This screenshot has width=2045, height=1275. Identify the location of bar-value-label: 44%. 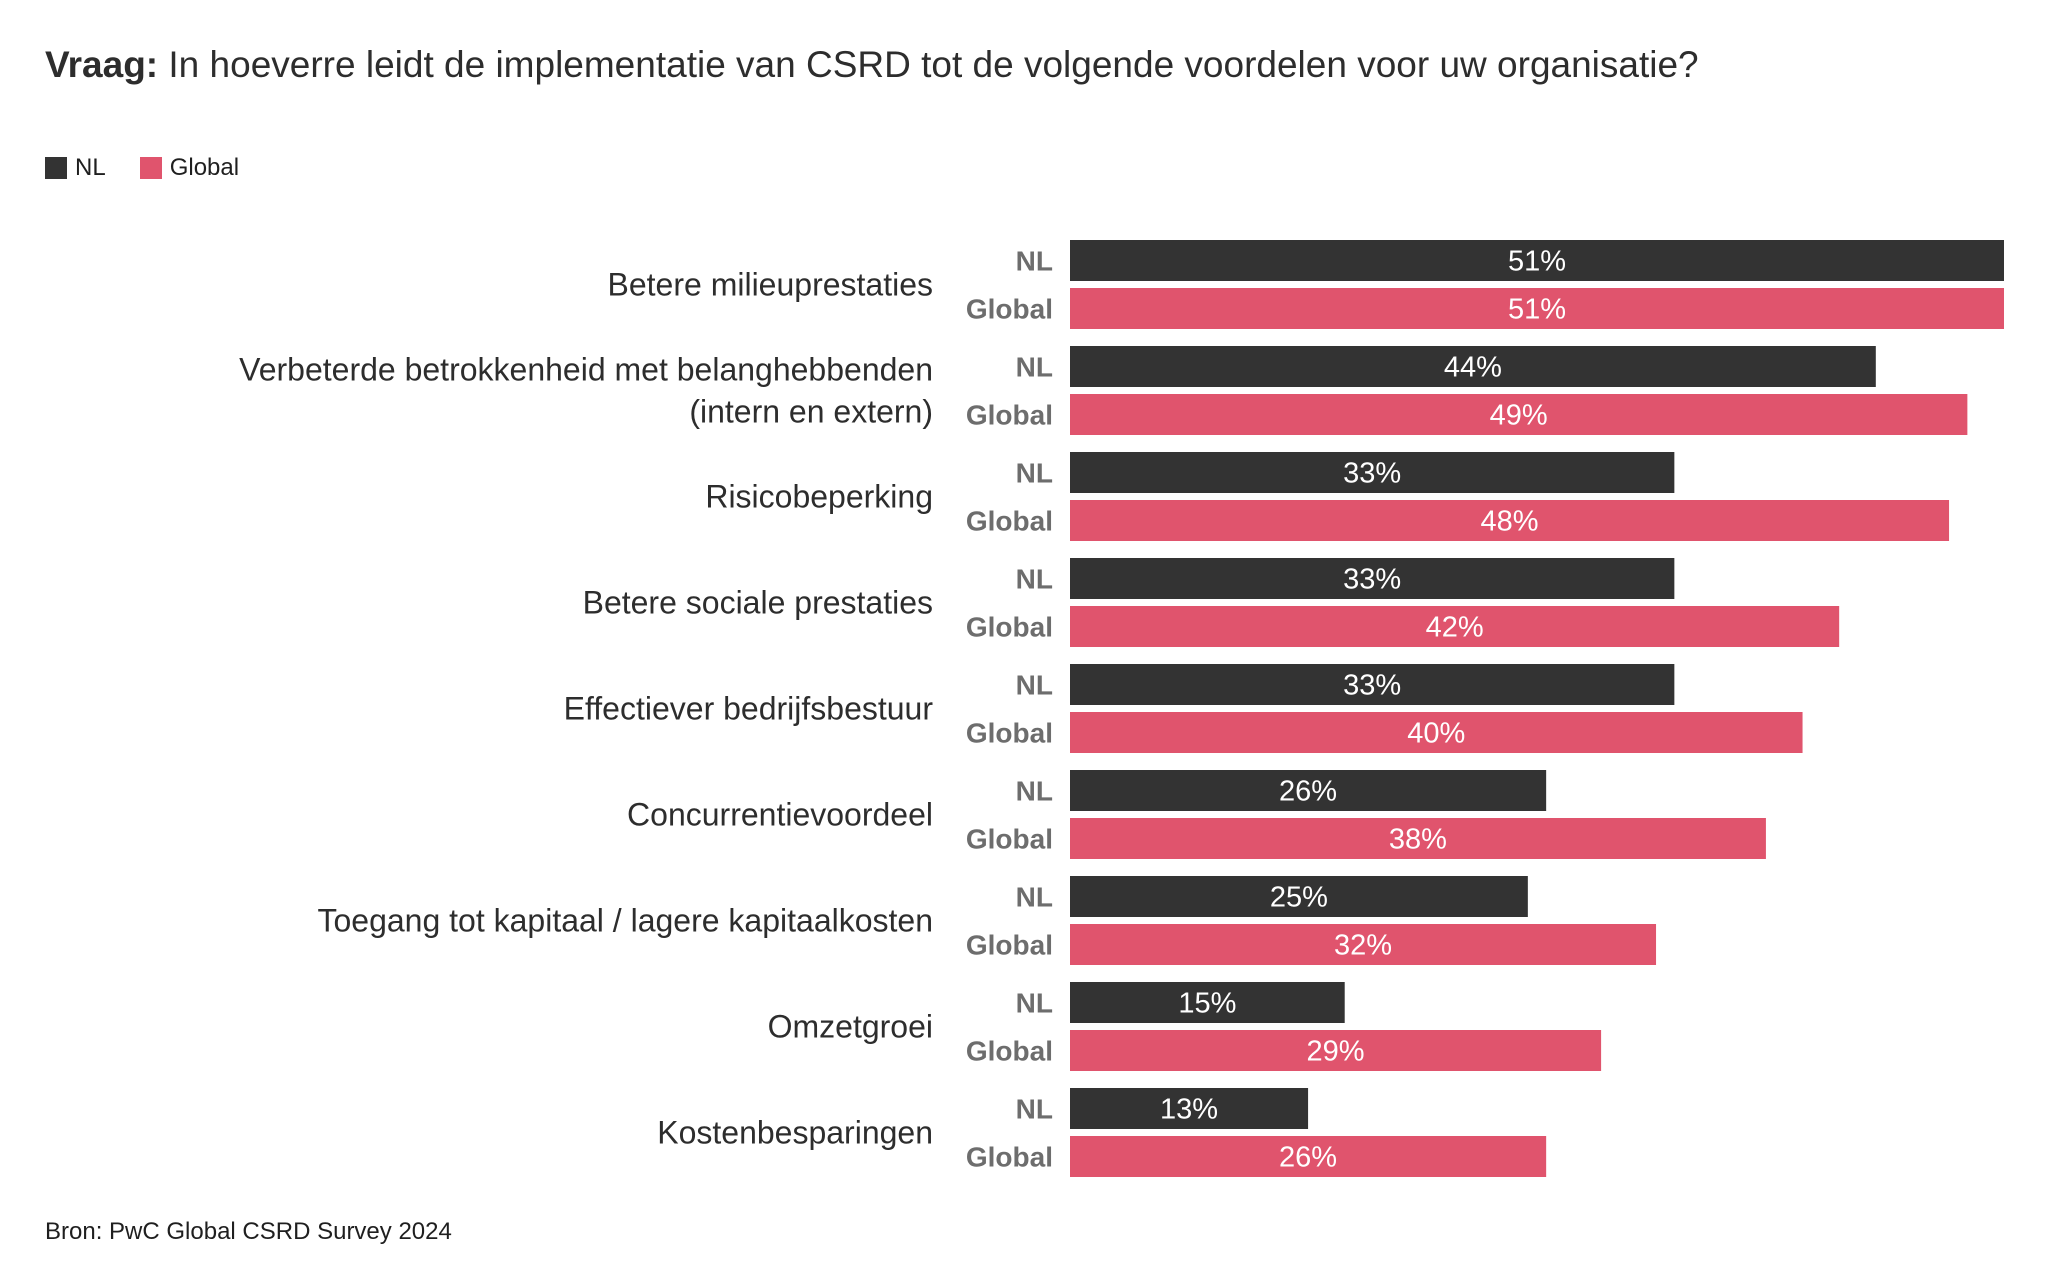
(1473, 368).